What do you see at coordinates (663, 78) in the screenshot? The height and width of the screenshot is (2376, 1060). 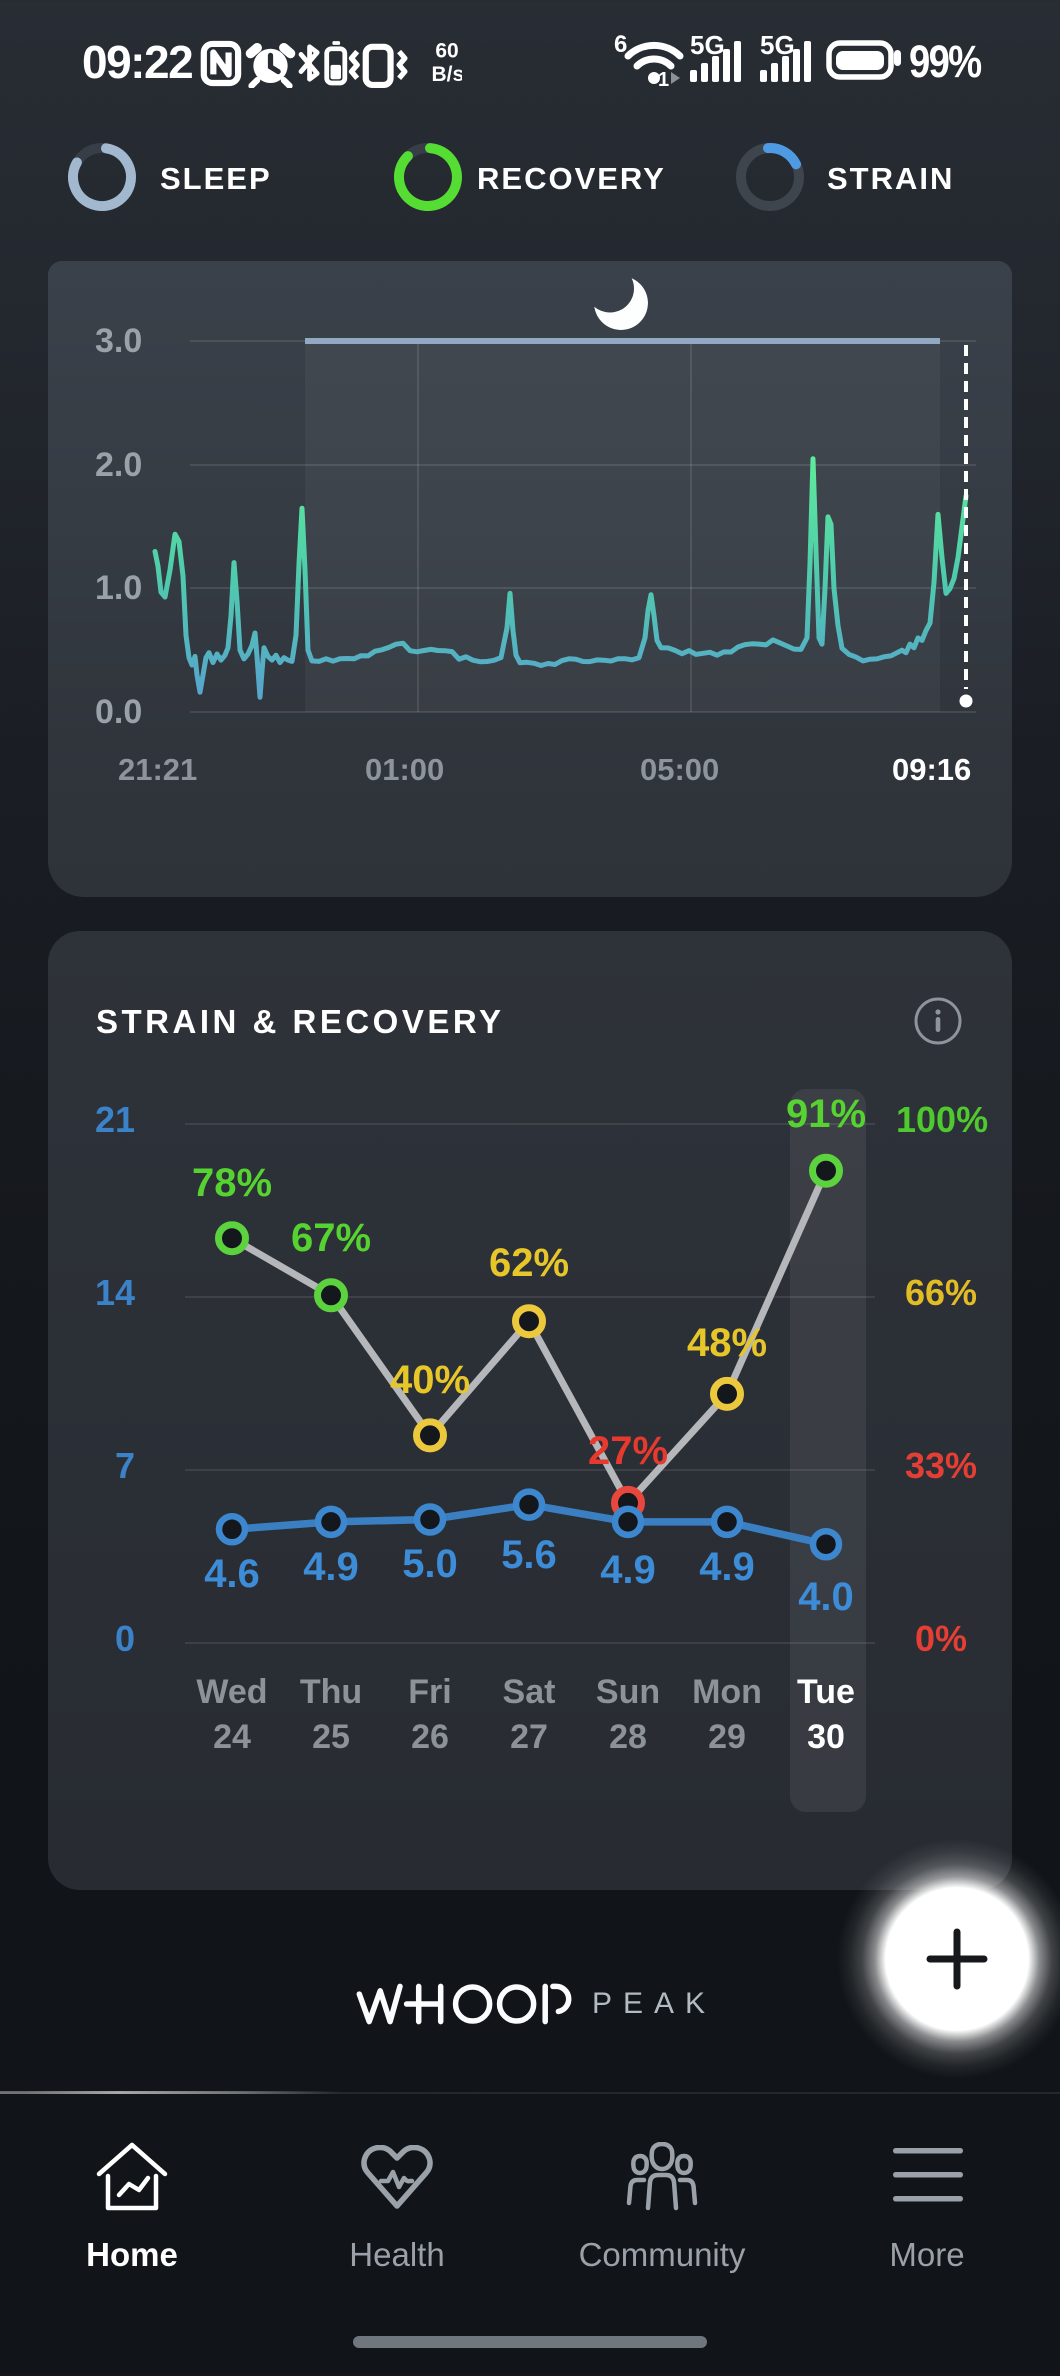 I see `svg-text: 1` at bounding box center [663, 78].